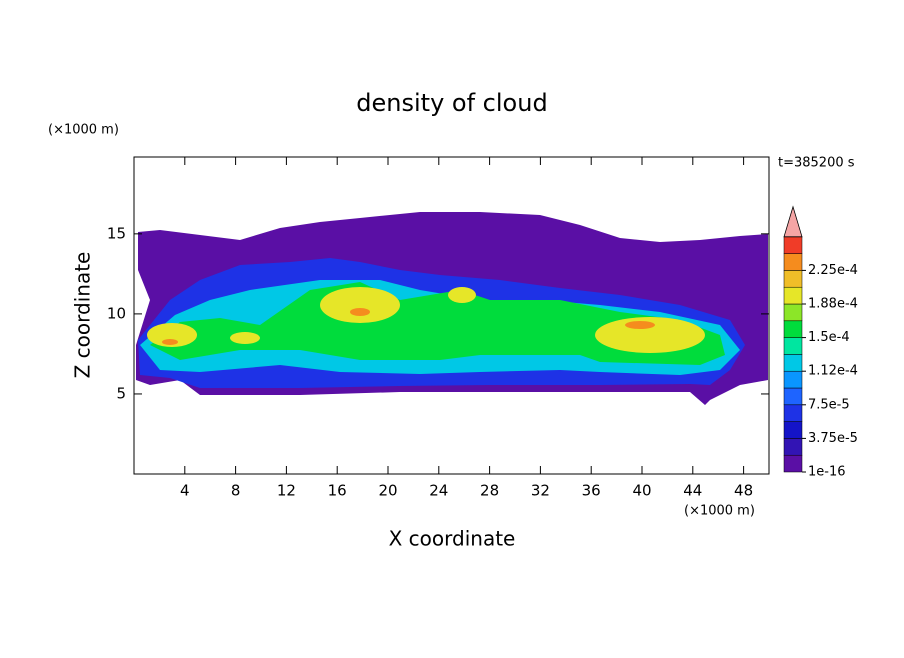  Describe the element at coordinates (337, 491) in the screenshot. I see `x-tick-label: 16` at that location.